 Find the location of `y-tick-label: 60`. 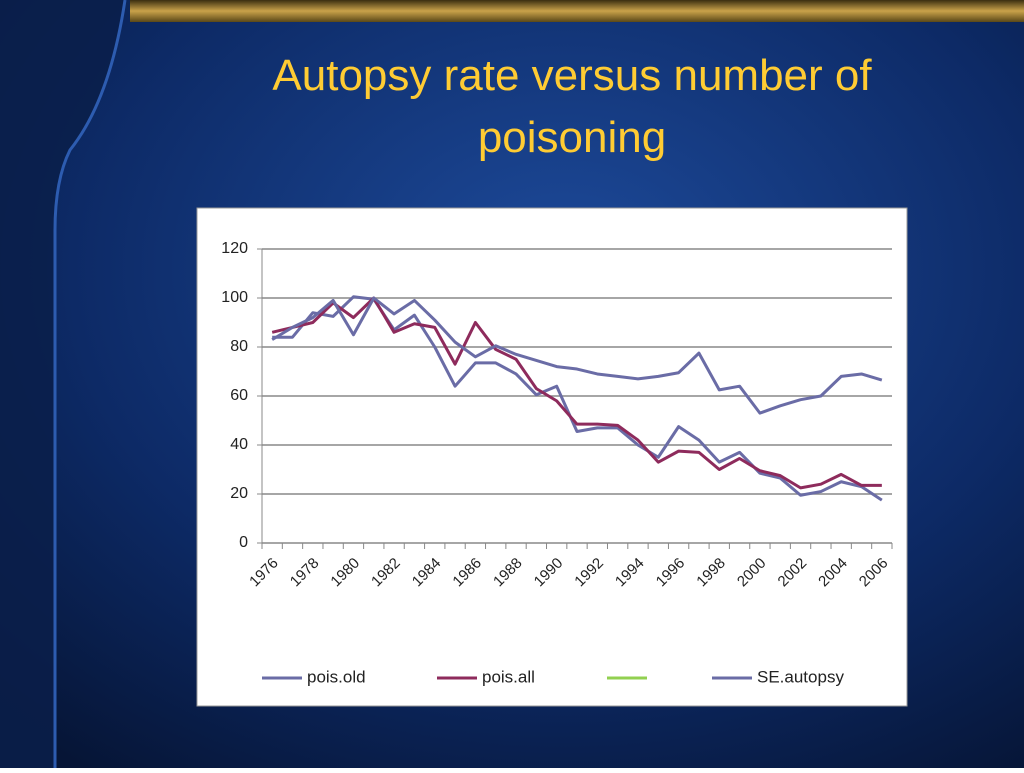

y-tick-label: 60 is located at coordinates (239, 395).